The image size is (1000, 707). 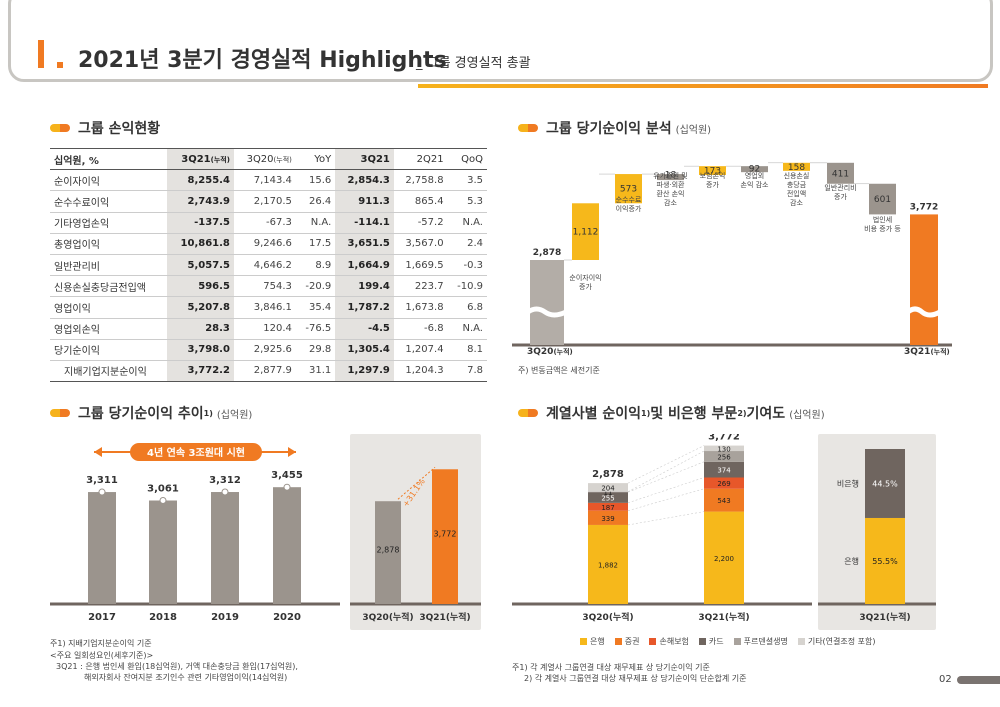 What do you see at coordinates (445, 536) in the screenshot?
I see `growth-bar` at bounding box center [445, 536].